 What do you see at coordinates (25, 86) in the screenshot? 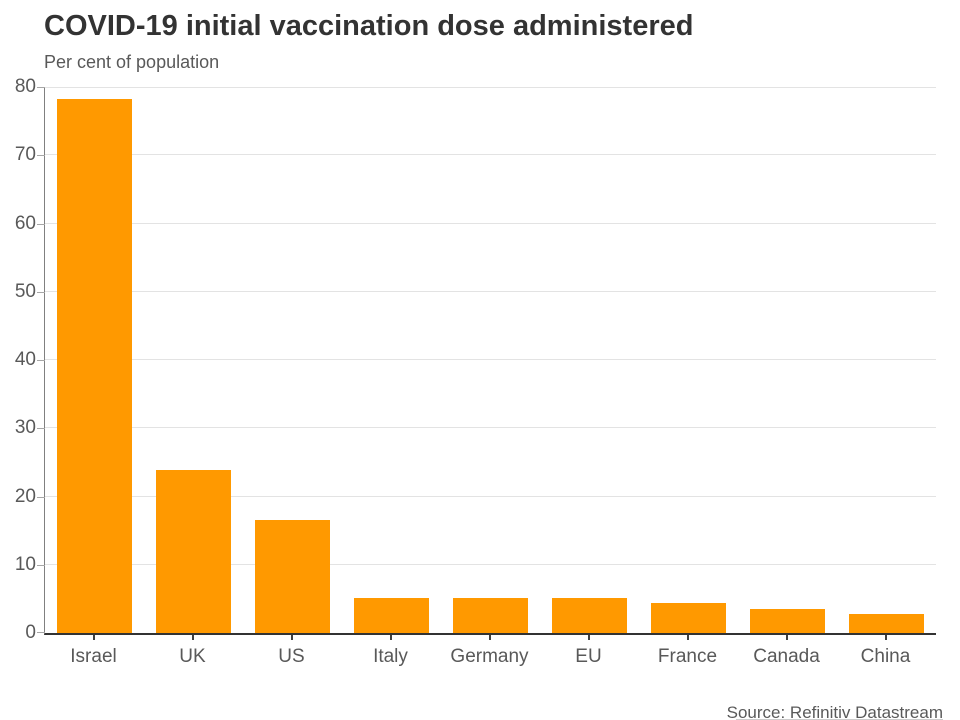
I see `y-axis-label-80: 80` at bounding box center [25, 86].